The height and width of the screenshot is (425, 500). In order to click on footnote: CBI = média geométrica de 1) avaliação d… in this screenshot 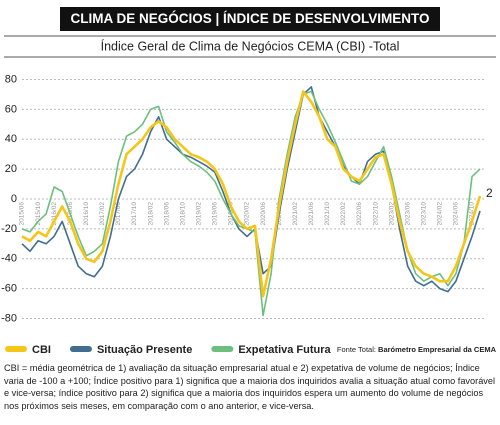, I will do `click(250, 387)`.